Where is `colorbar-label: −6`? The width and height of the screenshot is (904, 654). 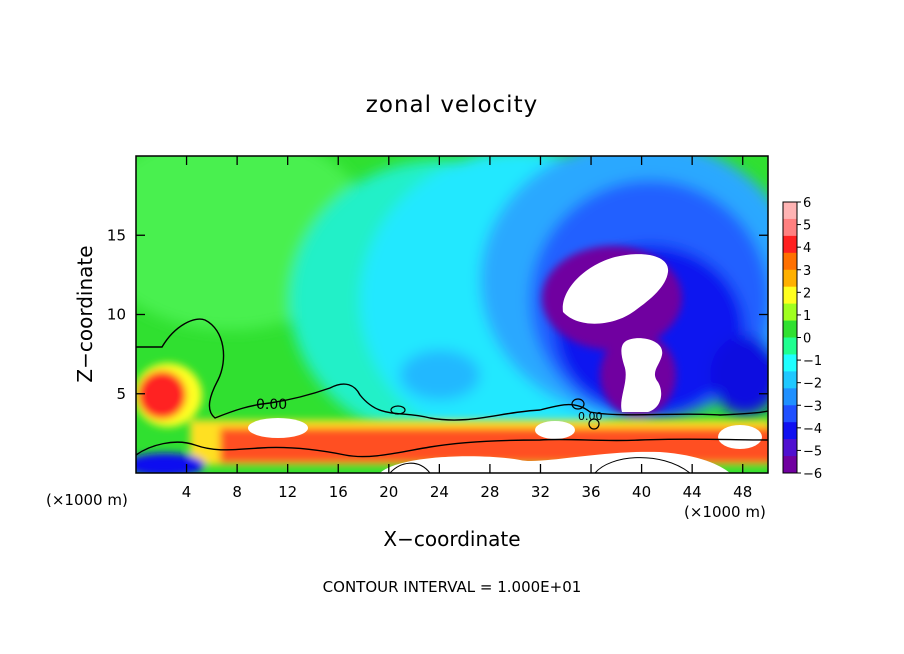
colorbar-label: −6 is located at coordinates (812, 474).